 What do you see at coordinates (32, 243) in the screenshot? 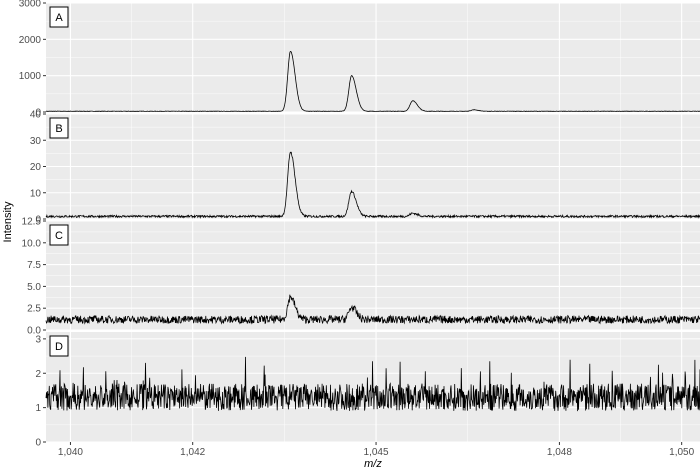
I see `y-tick-label: 10.0` at bounding box center [32, 243].